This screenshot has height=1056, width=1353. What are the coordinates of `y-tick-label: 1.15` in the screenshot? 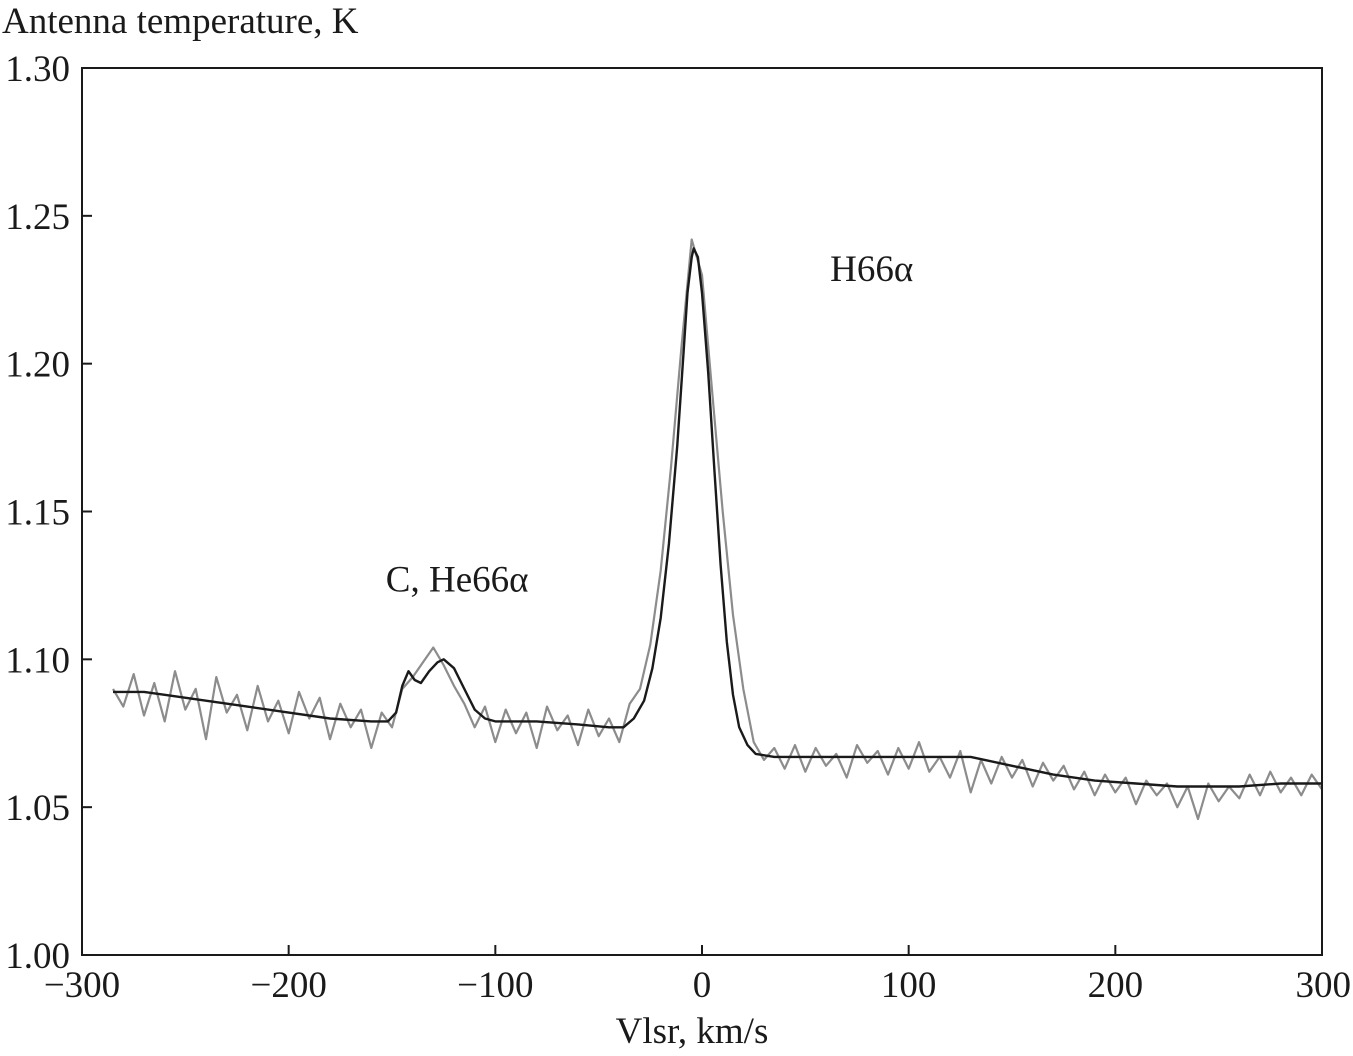 It's located at (37, 513).